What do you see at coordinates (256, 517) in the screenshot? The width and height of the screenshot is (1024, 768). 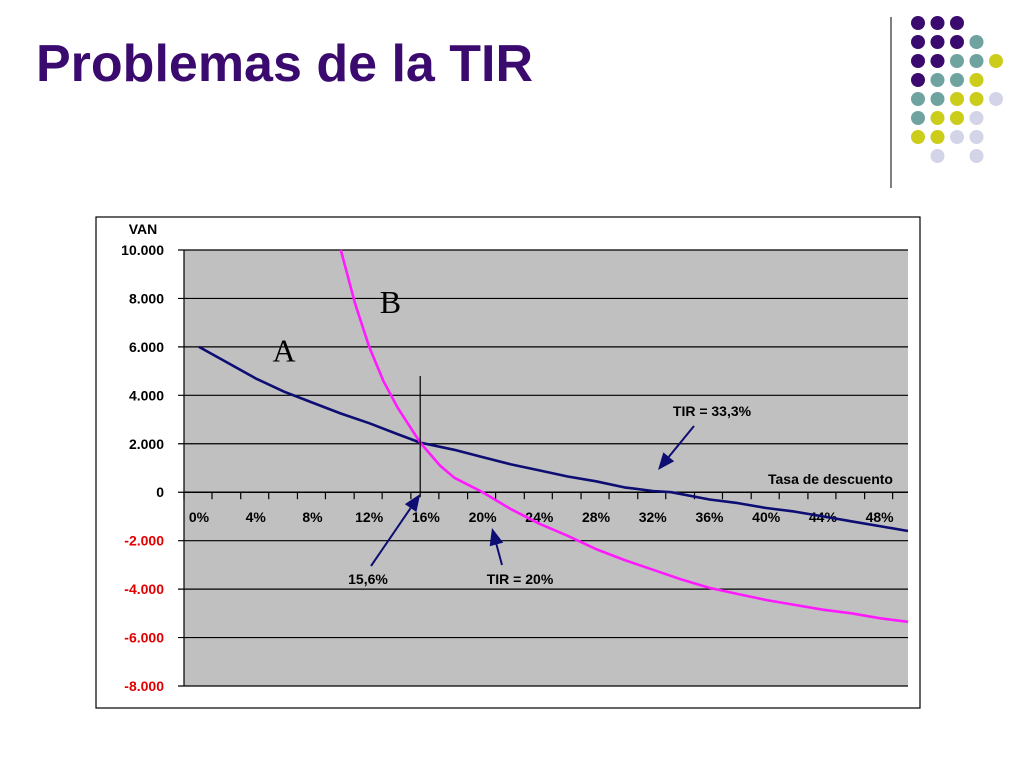 I see `x-tick-label: 4%` at bounding box center [256, 517].